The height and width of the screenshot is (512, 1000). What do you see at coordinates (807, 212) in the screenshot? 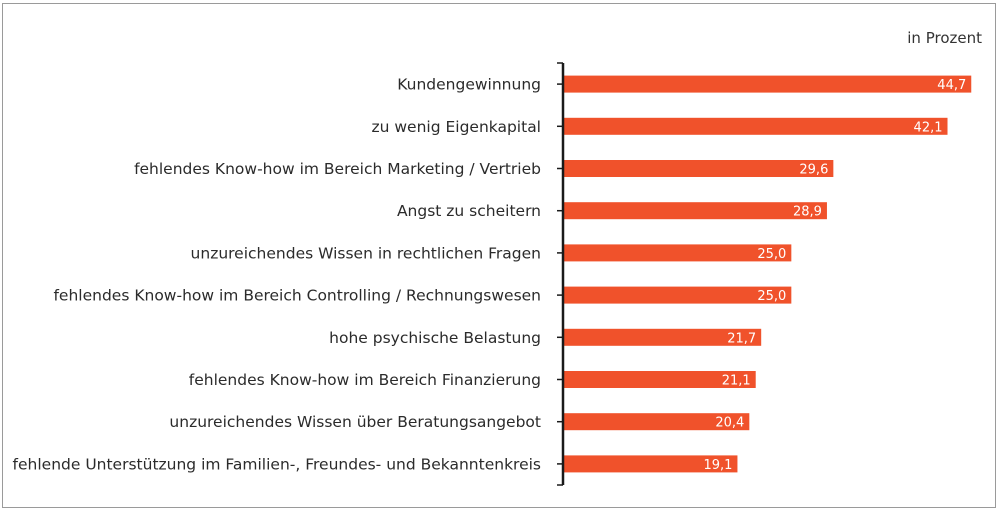
I see `value-label: 28,9` at bounding box center [807, 212].